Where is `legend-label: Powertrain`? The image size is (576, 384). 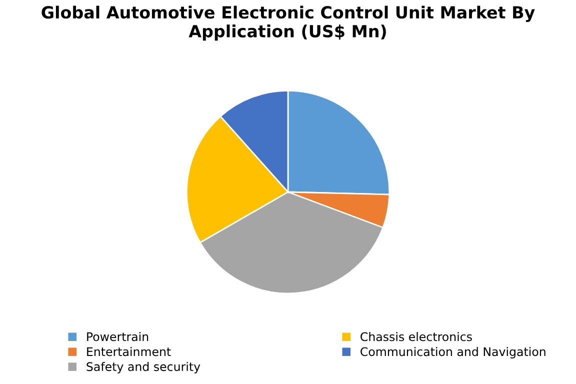
legend-label: Powertrain is located at coordinates (117, 337).